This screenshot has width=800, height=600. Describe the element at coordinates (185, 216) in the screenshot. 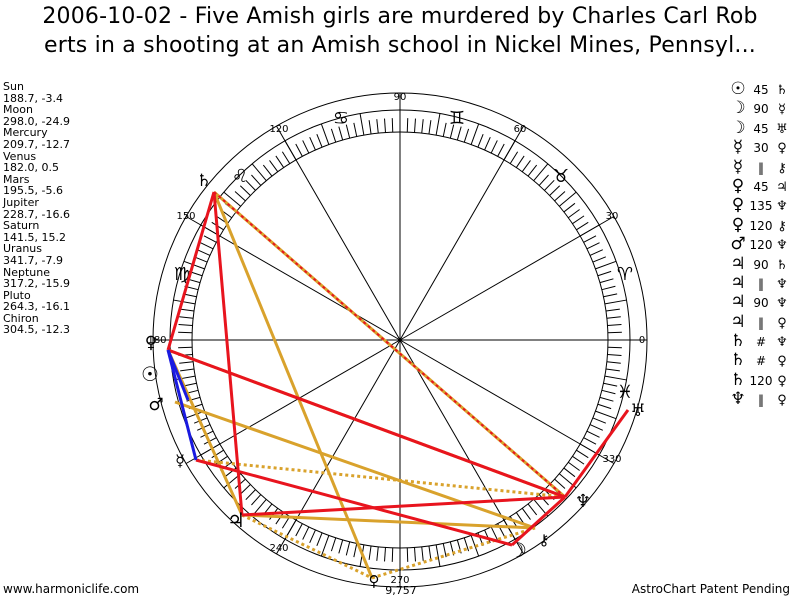

I see `degree-label-150: 150` at that location.